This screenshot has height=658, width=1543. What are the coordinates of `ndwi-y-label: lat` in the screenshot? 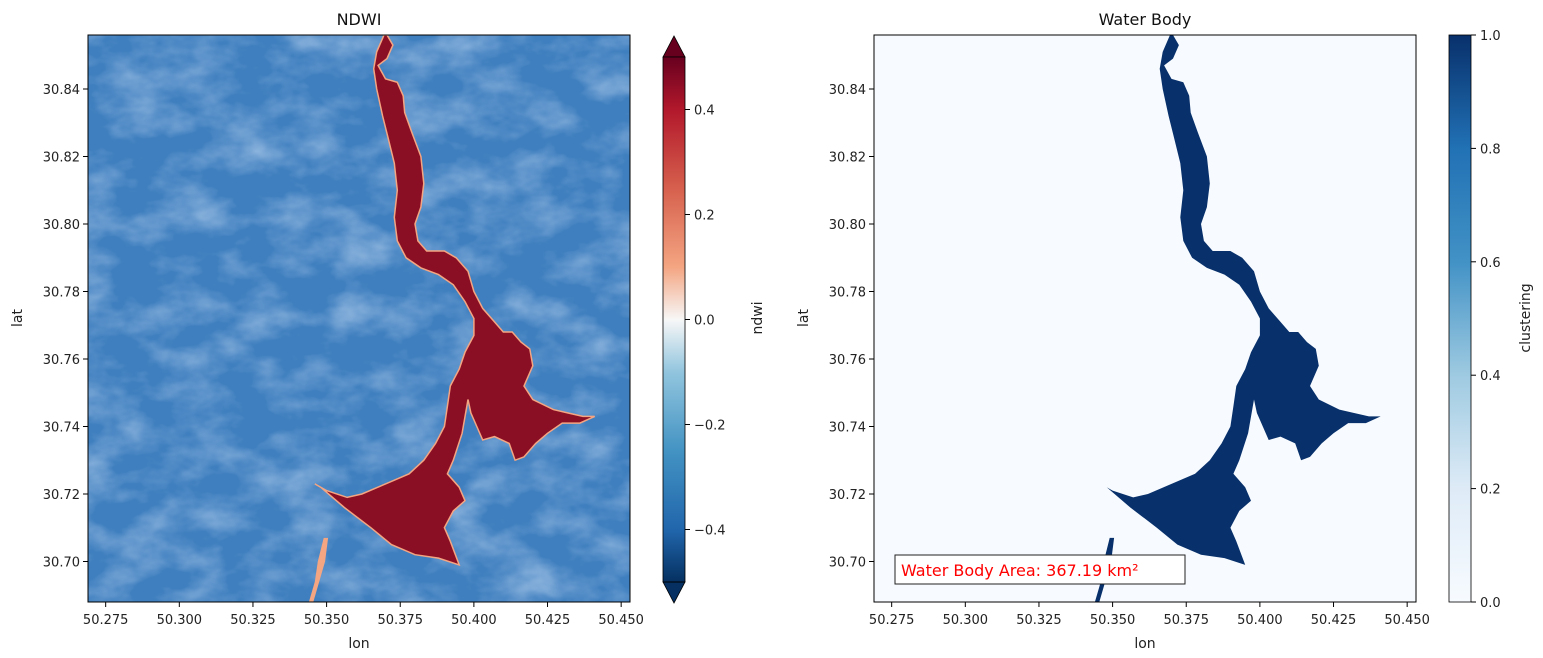 It's located at (18, 318).